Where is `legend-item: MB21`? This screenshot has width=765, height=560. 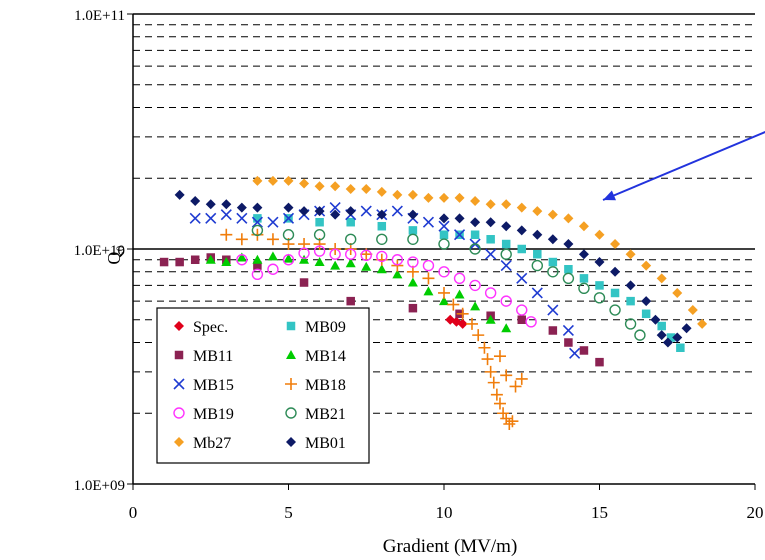
legend-item: MB21 is located at coordinates (315, 414).